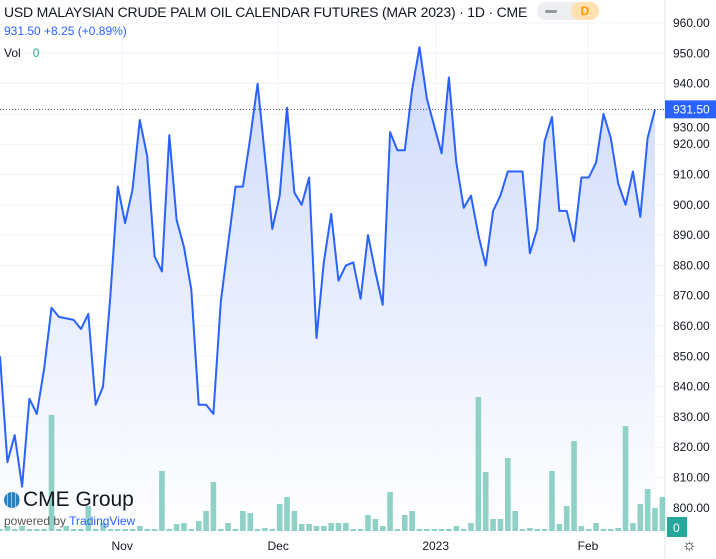 The height and width of the screenshot is (559, 716). Describe the element at coordinates (12, 500) in the screenshot. I see `globe-icon` at that location.